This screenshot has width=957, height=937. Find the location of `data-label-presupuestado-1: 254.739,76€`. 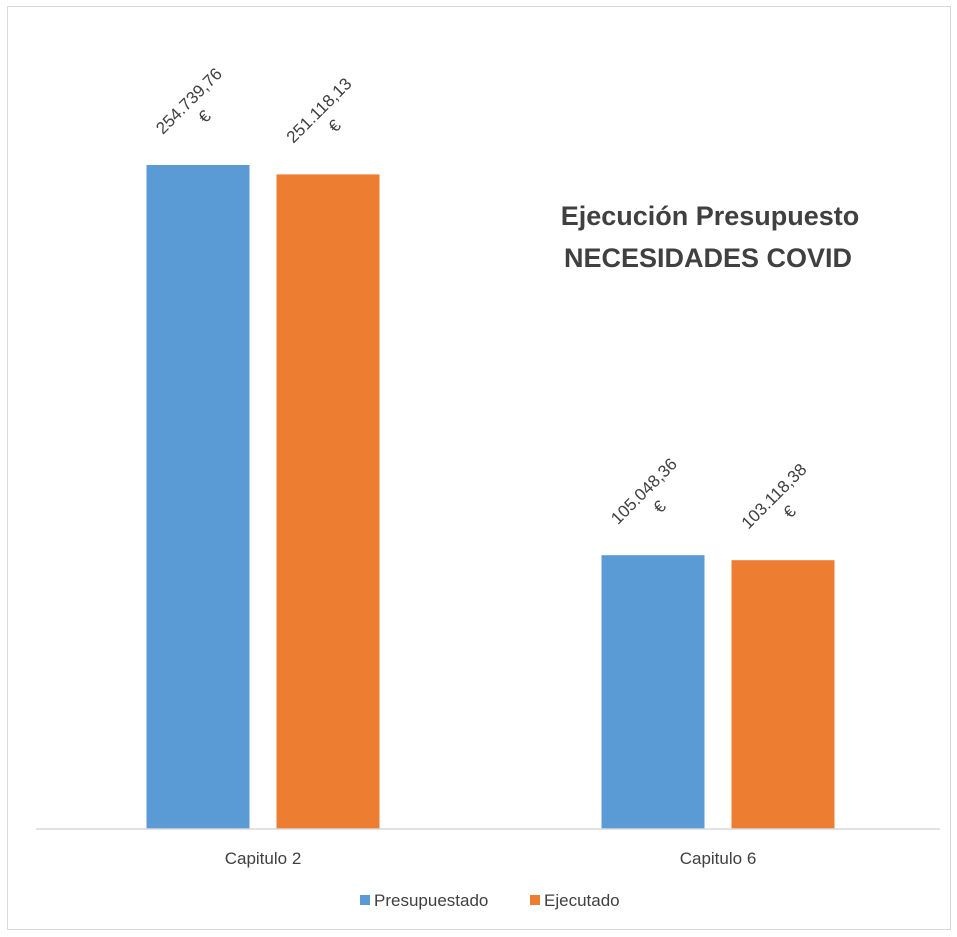

data-label-presupuestado-1: 254.739,76€ is located at coordinates (189, 101).